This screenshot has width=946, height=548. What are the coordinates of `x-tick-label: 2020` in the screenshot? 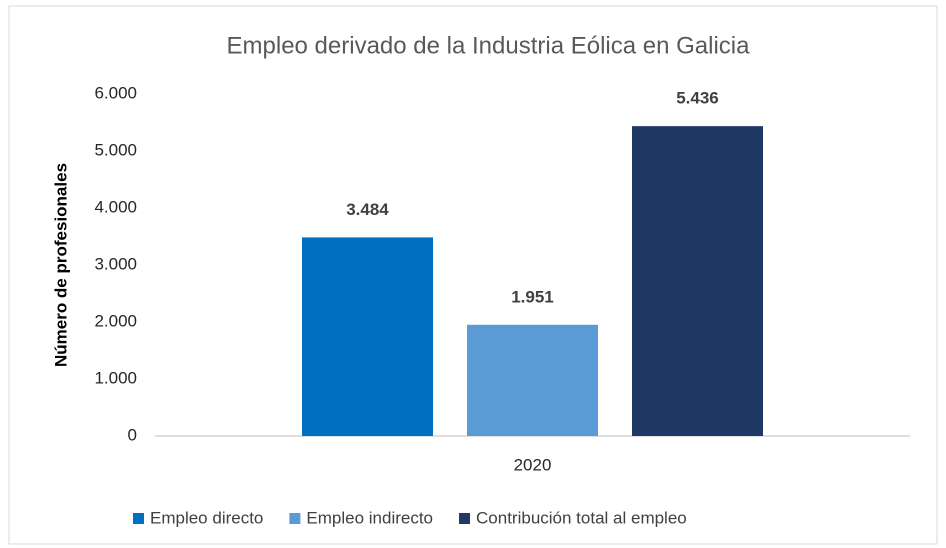 It's located at (533, 464).